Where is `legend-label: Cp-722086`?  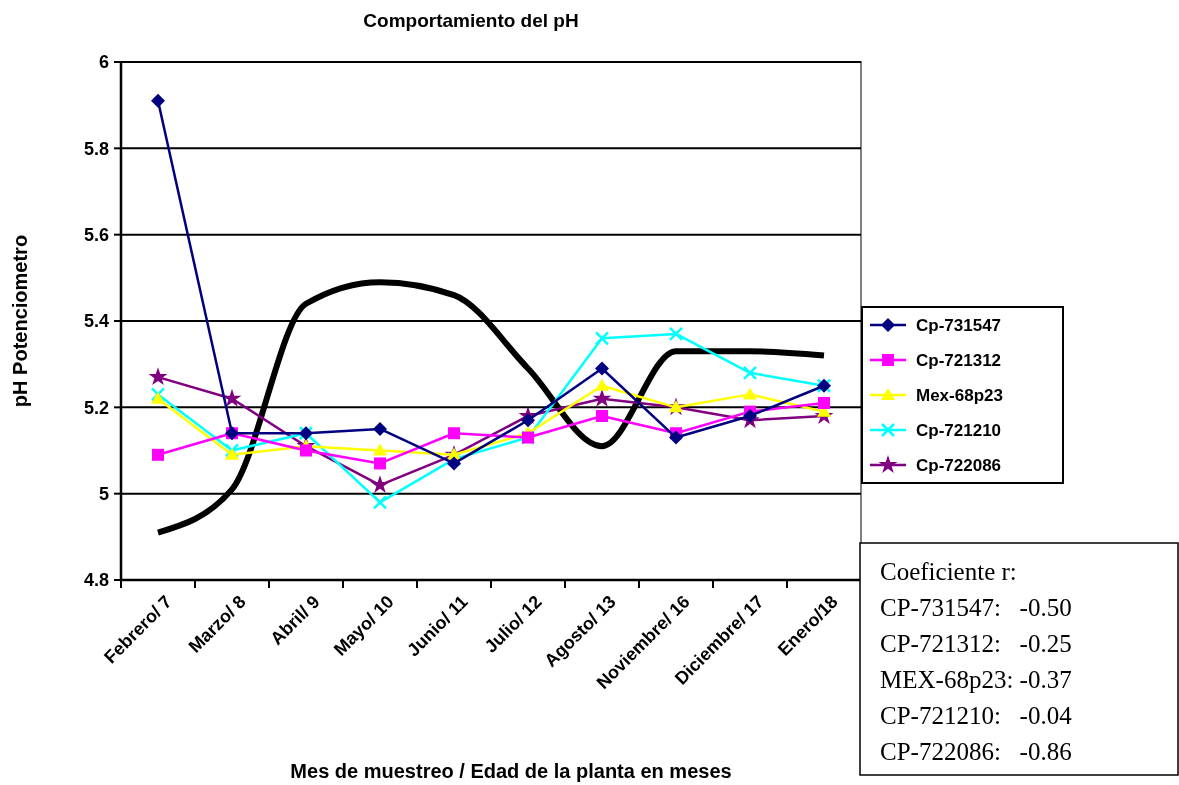 legend-label: Cp-722086 is located at coordinates (959, 465).